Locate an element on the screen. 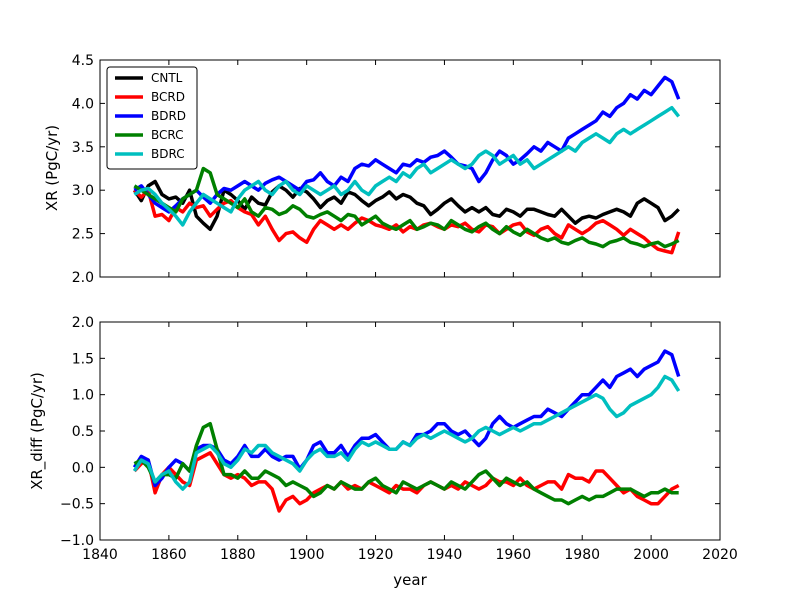 The width and height of the screenshot is (800, 600). top-ytick-label: 3.5 is located at coordinates (83, 148).